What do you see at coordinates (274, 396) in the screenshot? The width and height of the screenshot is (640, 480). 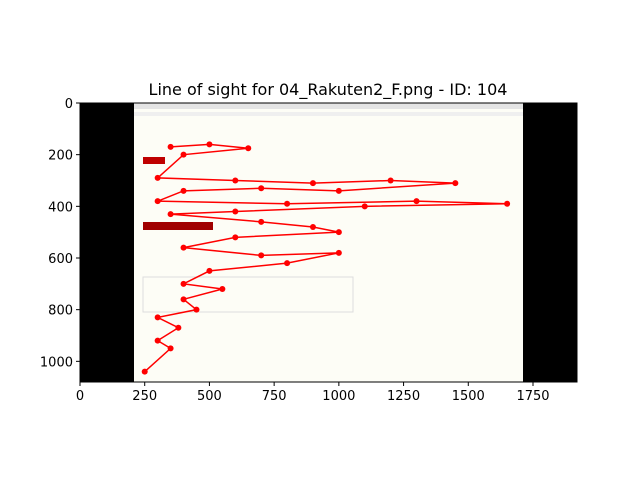 I see `x-tick-label: 750` at bounding box center [274, 396].